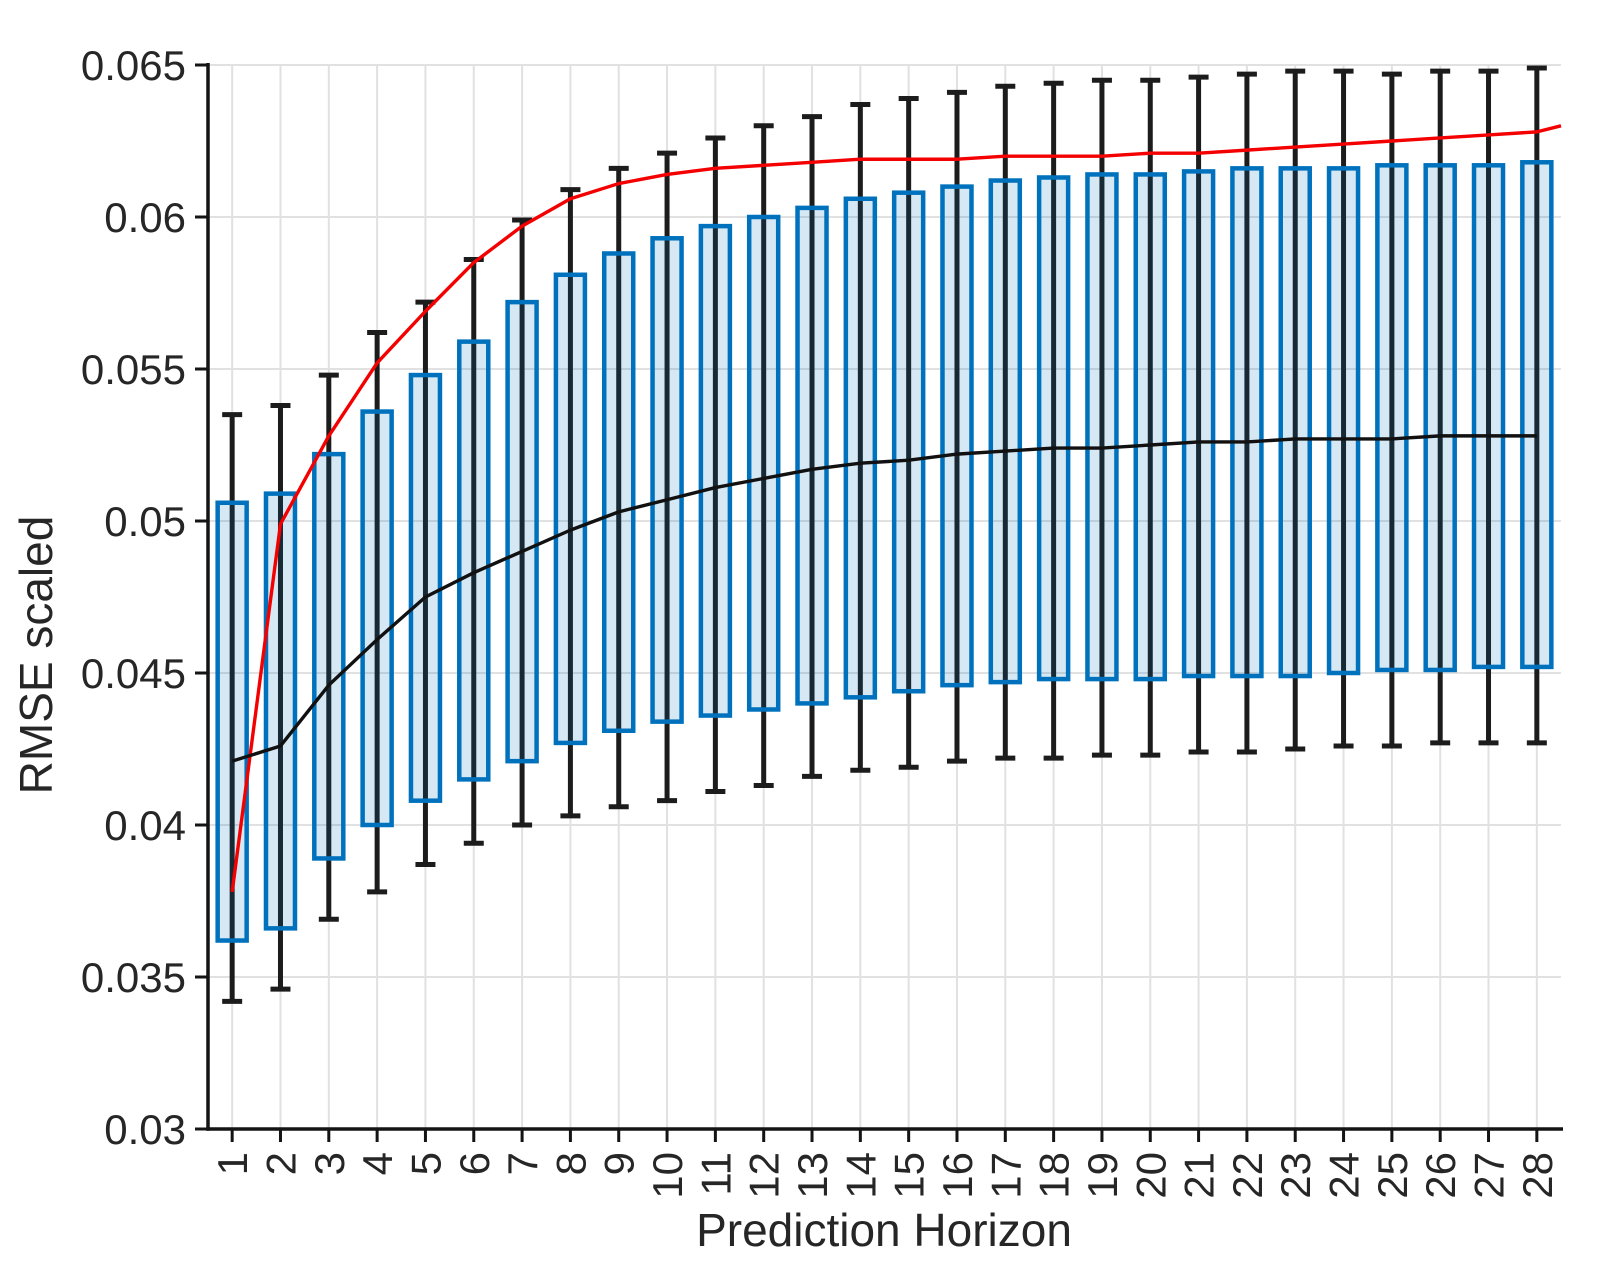 Image resolution: width=1598 pixels, height=1284 pixels. I want to click on x-tick-label: 13, so click(812, 1175).